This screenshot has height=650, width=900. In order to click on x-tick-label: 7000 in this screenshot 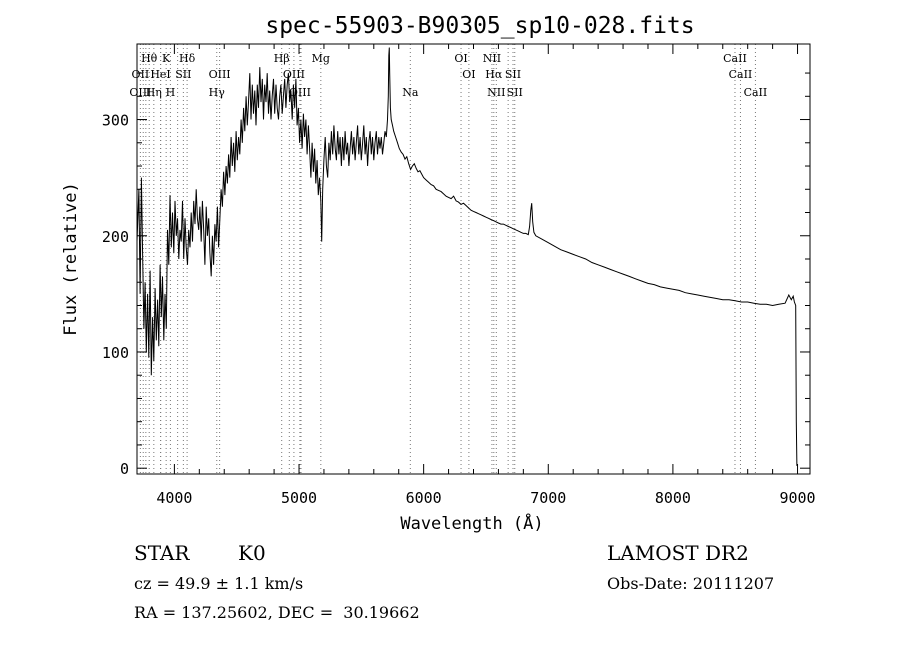, I will do `click(548, 498)`.